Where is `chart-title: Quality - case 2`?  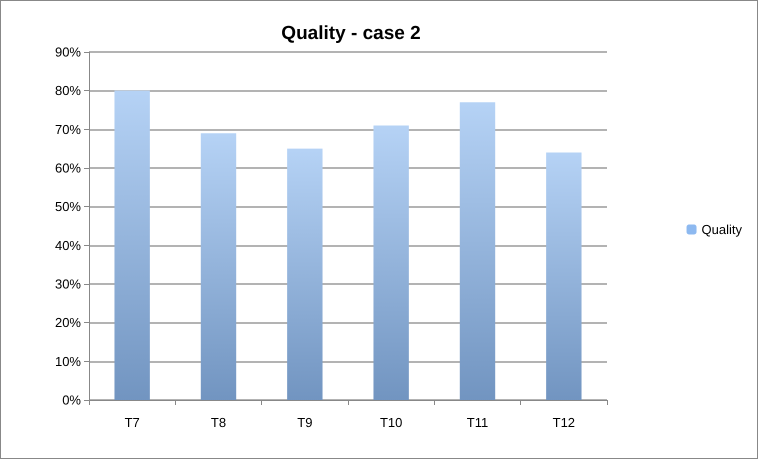
chart-title: Quality - case 2 is located at coordinates (351, 33).